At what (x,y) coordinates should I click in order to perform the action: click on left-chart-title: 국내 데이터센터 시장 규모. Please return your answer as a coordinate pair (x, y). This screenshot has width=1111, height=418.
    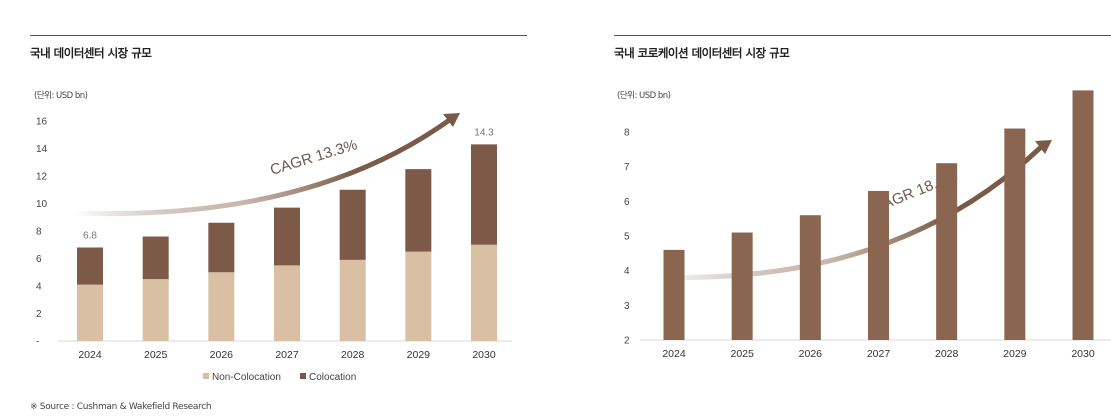
    Looking at the image, I should click on (91, 53).